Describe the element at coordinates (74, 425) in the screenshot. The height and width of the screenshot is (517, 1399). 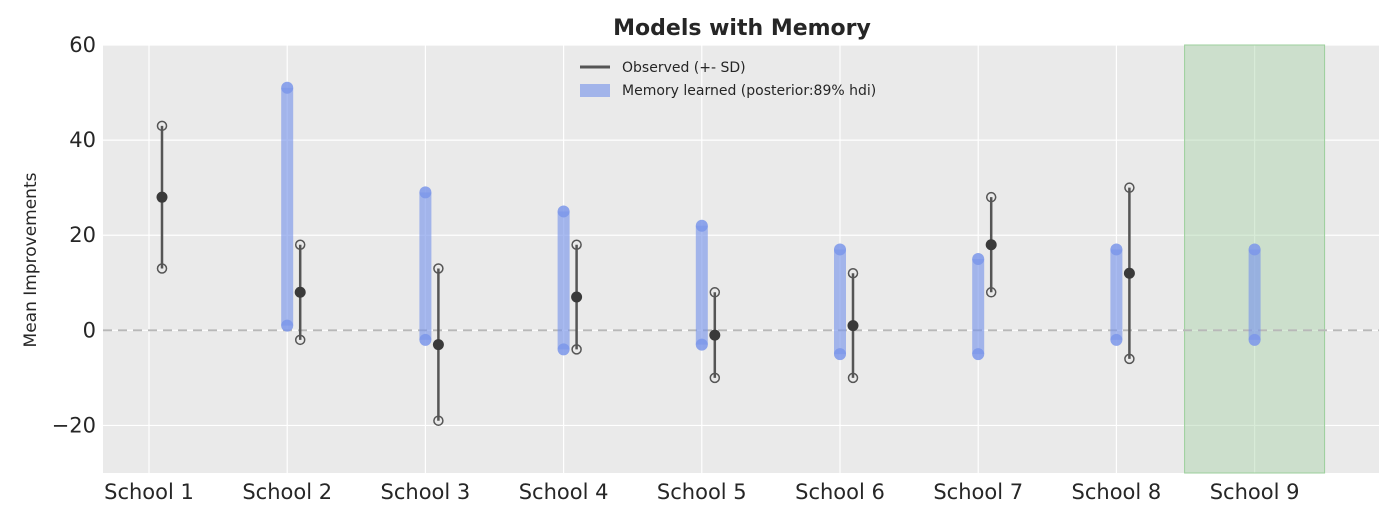
I see `y-tick-label: −20` at that location.